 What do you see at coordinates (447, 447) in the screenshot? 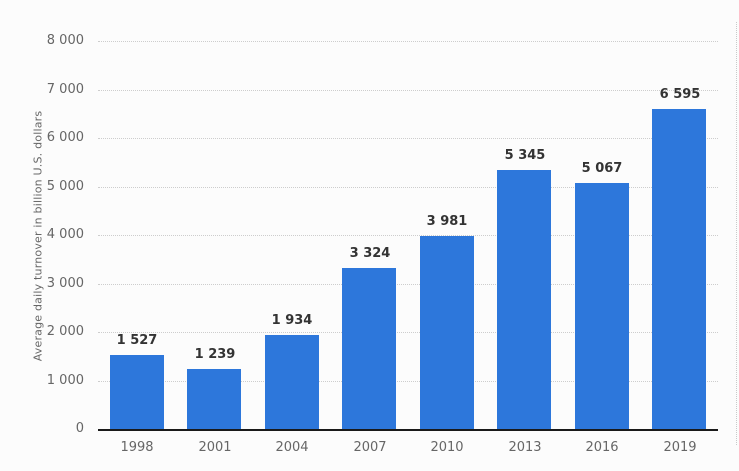
I see `x-axis-label: 2010` at bounding box center [447, 447].